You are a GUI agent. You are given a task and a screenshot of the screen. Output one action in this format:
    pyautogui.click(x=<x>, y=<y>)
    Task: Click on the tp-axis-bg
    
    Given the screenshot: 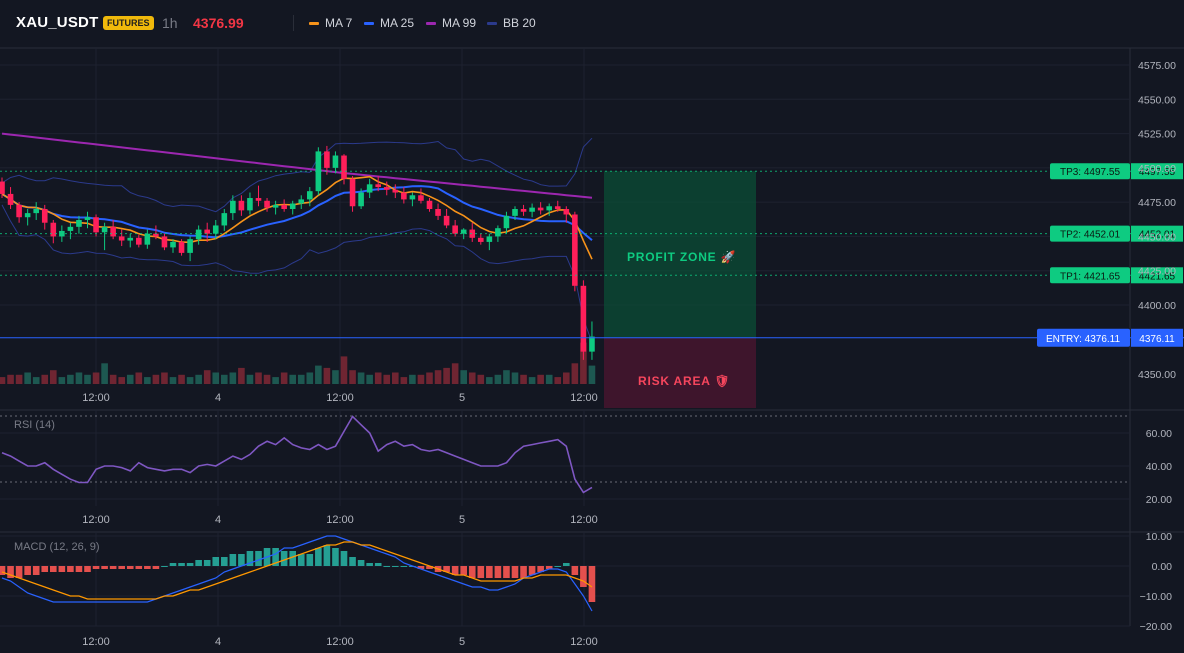 What is the action you would take?
    pyautogui.click(x=1157, y=171)
    